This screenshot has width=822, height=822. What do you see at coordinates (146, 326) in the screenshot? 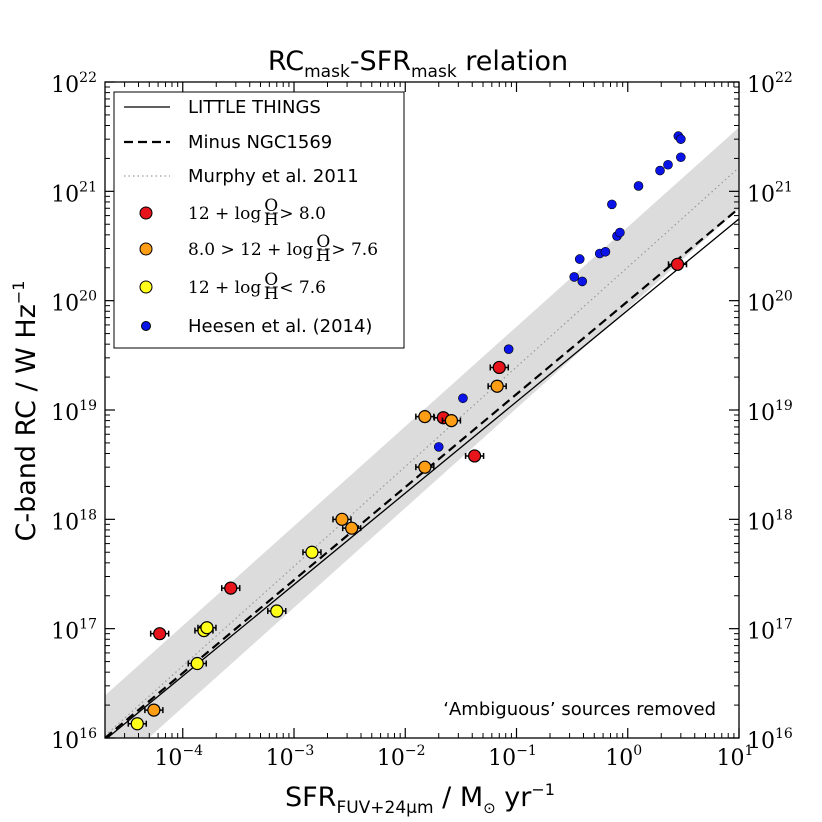
I see `legend-blue-marker` at bounding box center [146, 326].